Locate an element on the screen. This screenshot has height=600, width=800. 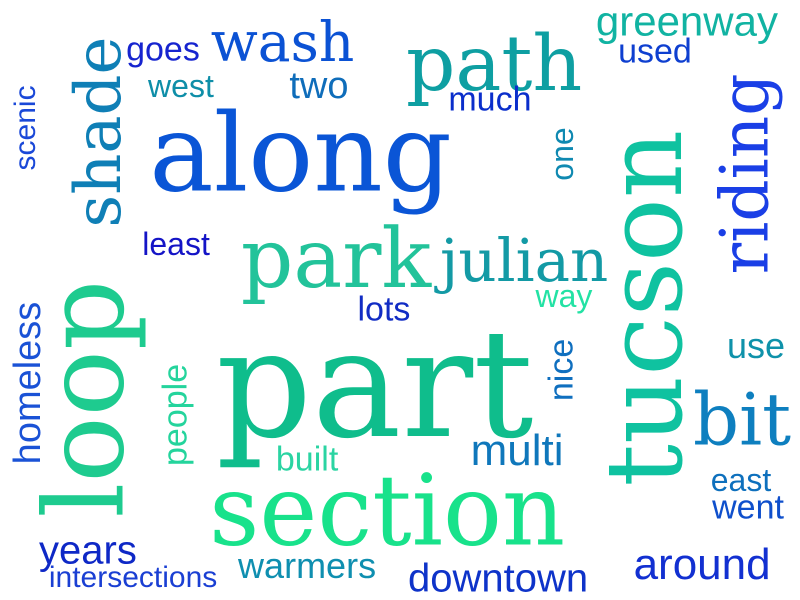
word-one: one is located at coordinates (562, 154).